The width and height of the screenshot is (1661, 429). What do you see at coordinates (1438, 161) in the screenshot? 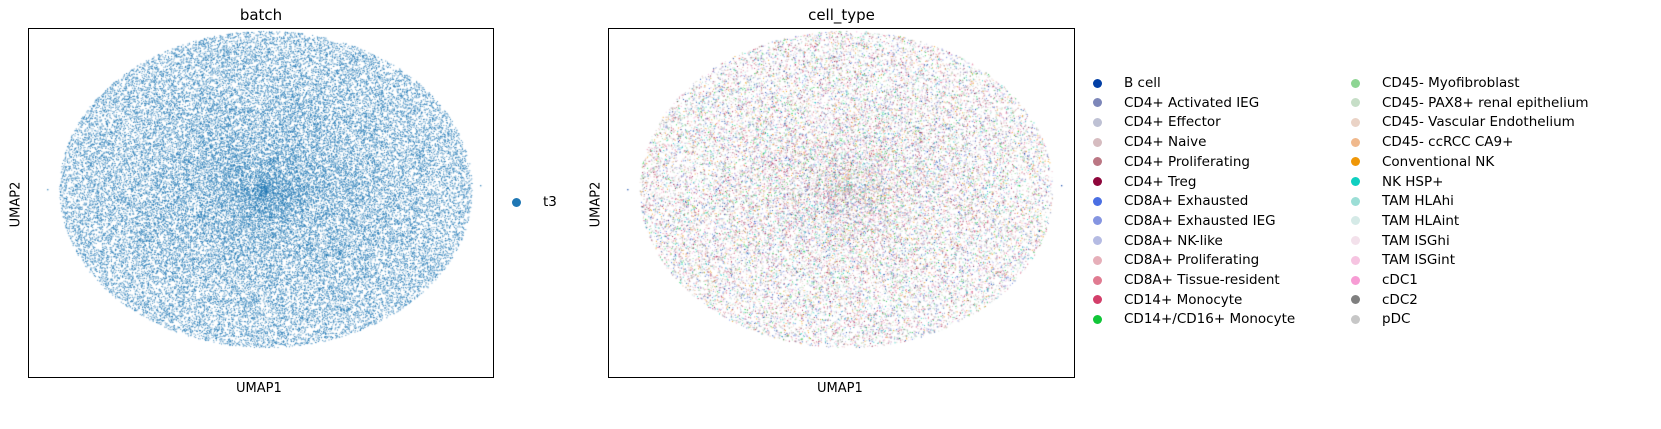
I see `legend-label: Conventional NK` at bounding box center [1438, 161].